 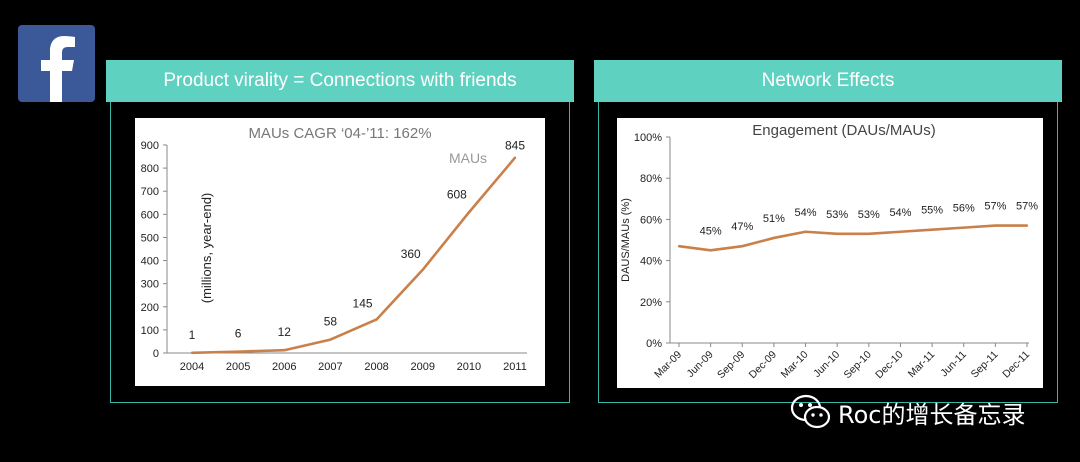 I want to click on facebook-f-icon, so click(x=58, y=69).